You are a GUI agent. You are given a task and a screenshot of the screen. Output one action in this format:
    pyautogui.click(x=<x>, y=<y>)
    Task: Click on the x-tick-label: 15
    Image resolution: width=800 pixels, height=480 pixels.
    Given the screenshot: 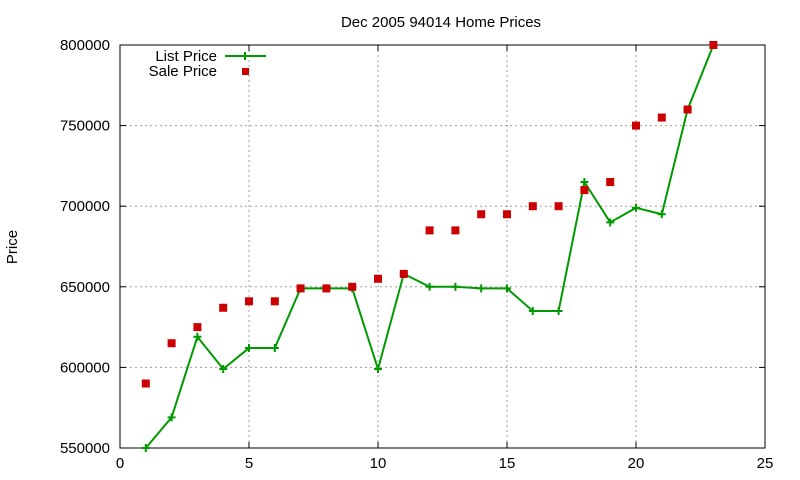 What is the action you would take?
    pyautogui.click(x=507, y=463)
    